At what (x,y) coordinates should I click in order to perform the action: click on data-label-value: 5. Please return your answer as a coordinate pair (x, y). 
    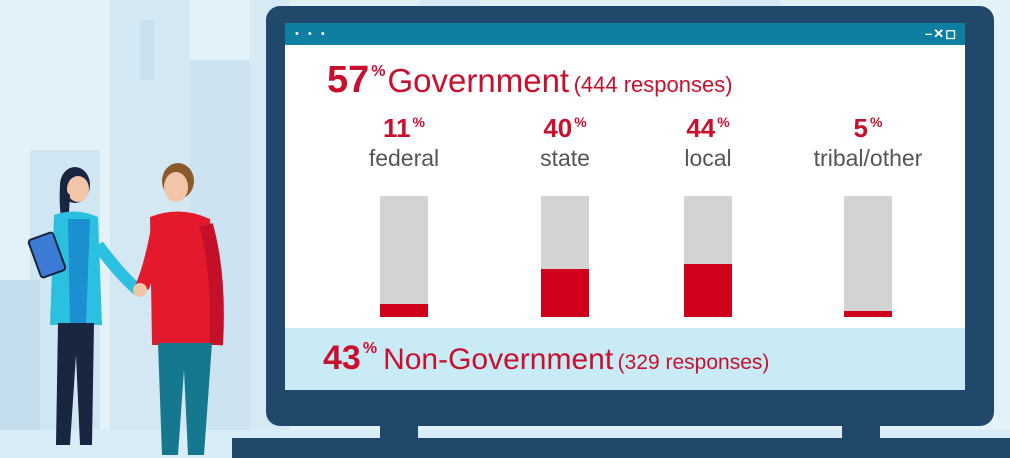
    Looking at the image, I should click on (860, 128).